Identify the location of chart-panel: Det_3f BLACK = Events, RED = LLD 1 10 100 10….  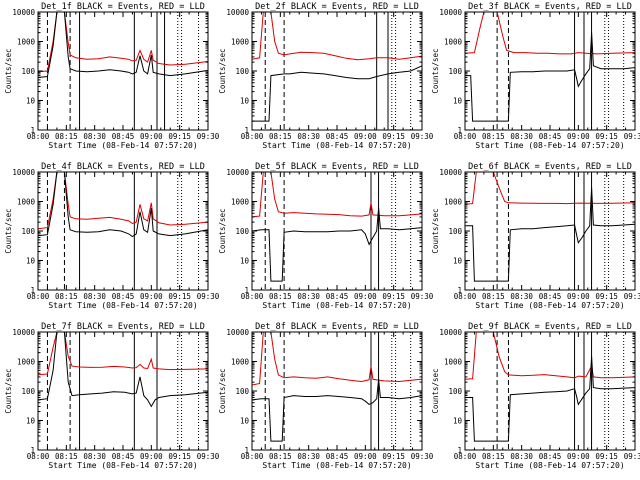
(535, 76).